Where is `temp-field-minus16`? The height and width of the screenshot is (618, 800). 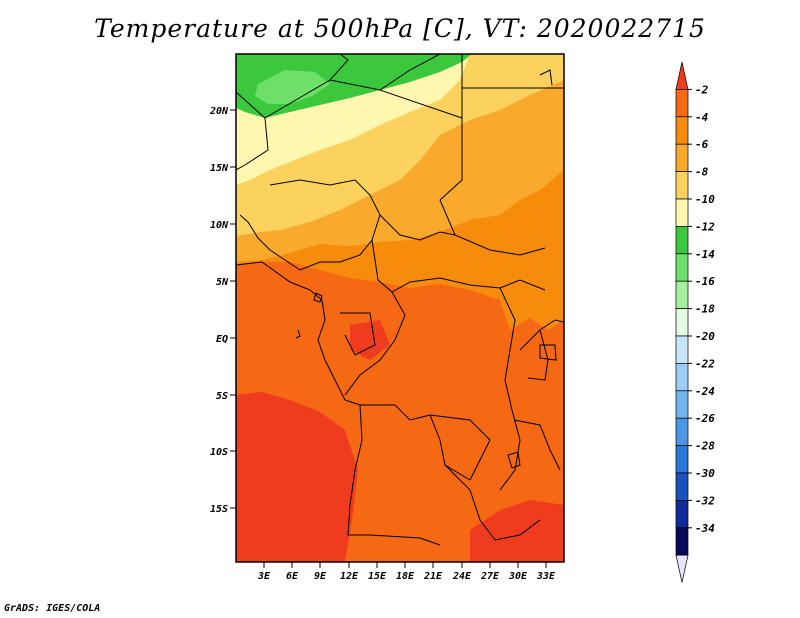
temp-field-minus16 is located at coordinates (292, 87).